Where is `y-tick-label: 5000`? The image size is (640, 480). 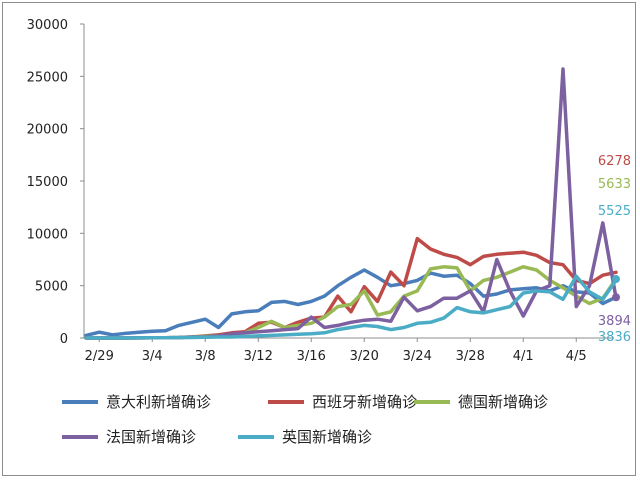
y-tick-label: 5000 is located at coordinates (51, 287).